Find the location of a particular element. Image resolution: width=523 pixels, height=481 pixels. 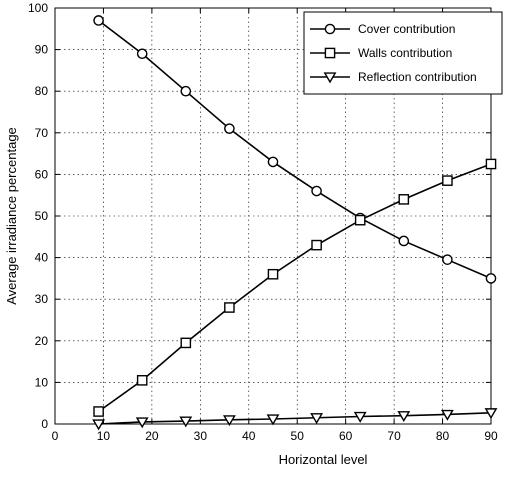

legend-entry-walls-contribution: Walls contribution is located at coordinates (381, 53).